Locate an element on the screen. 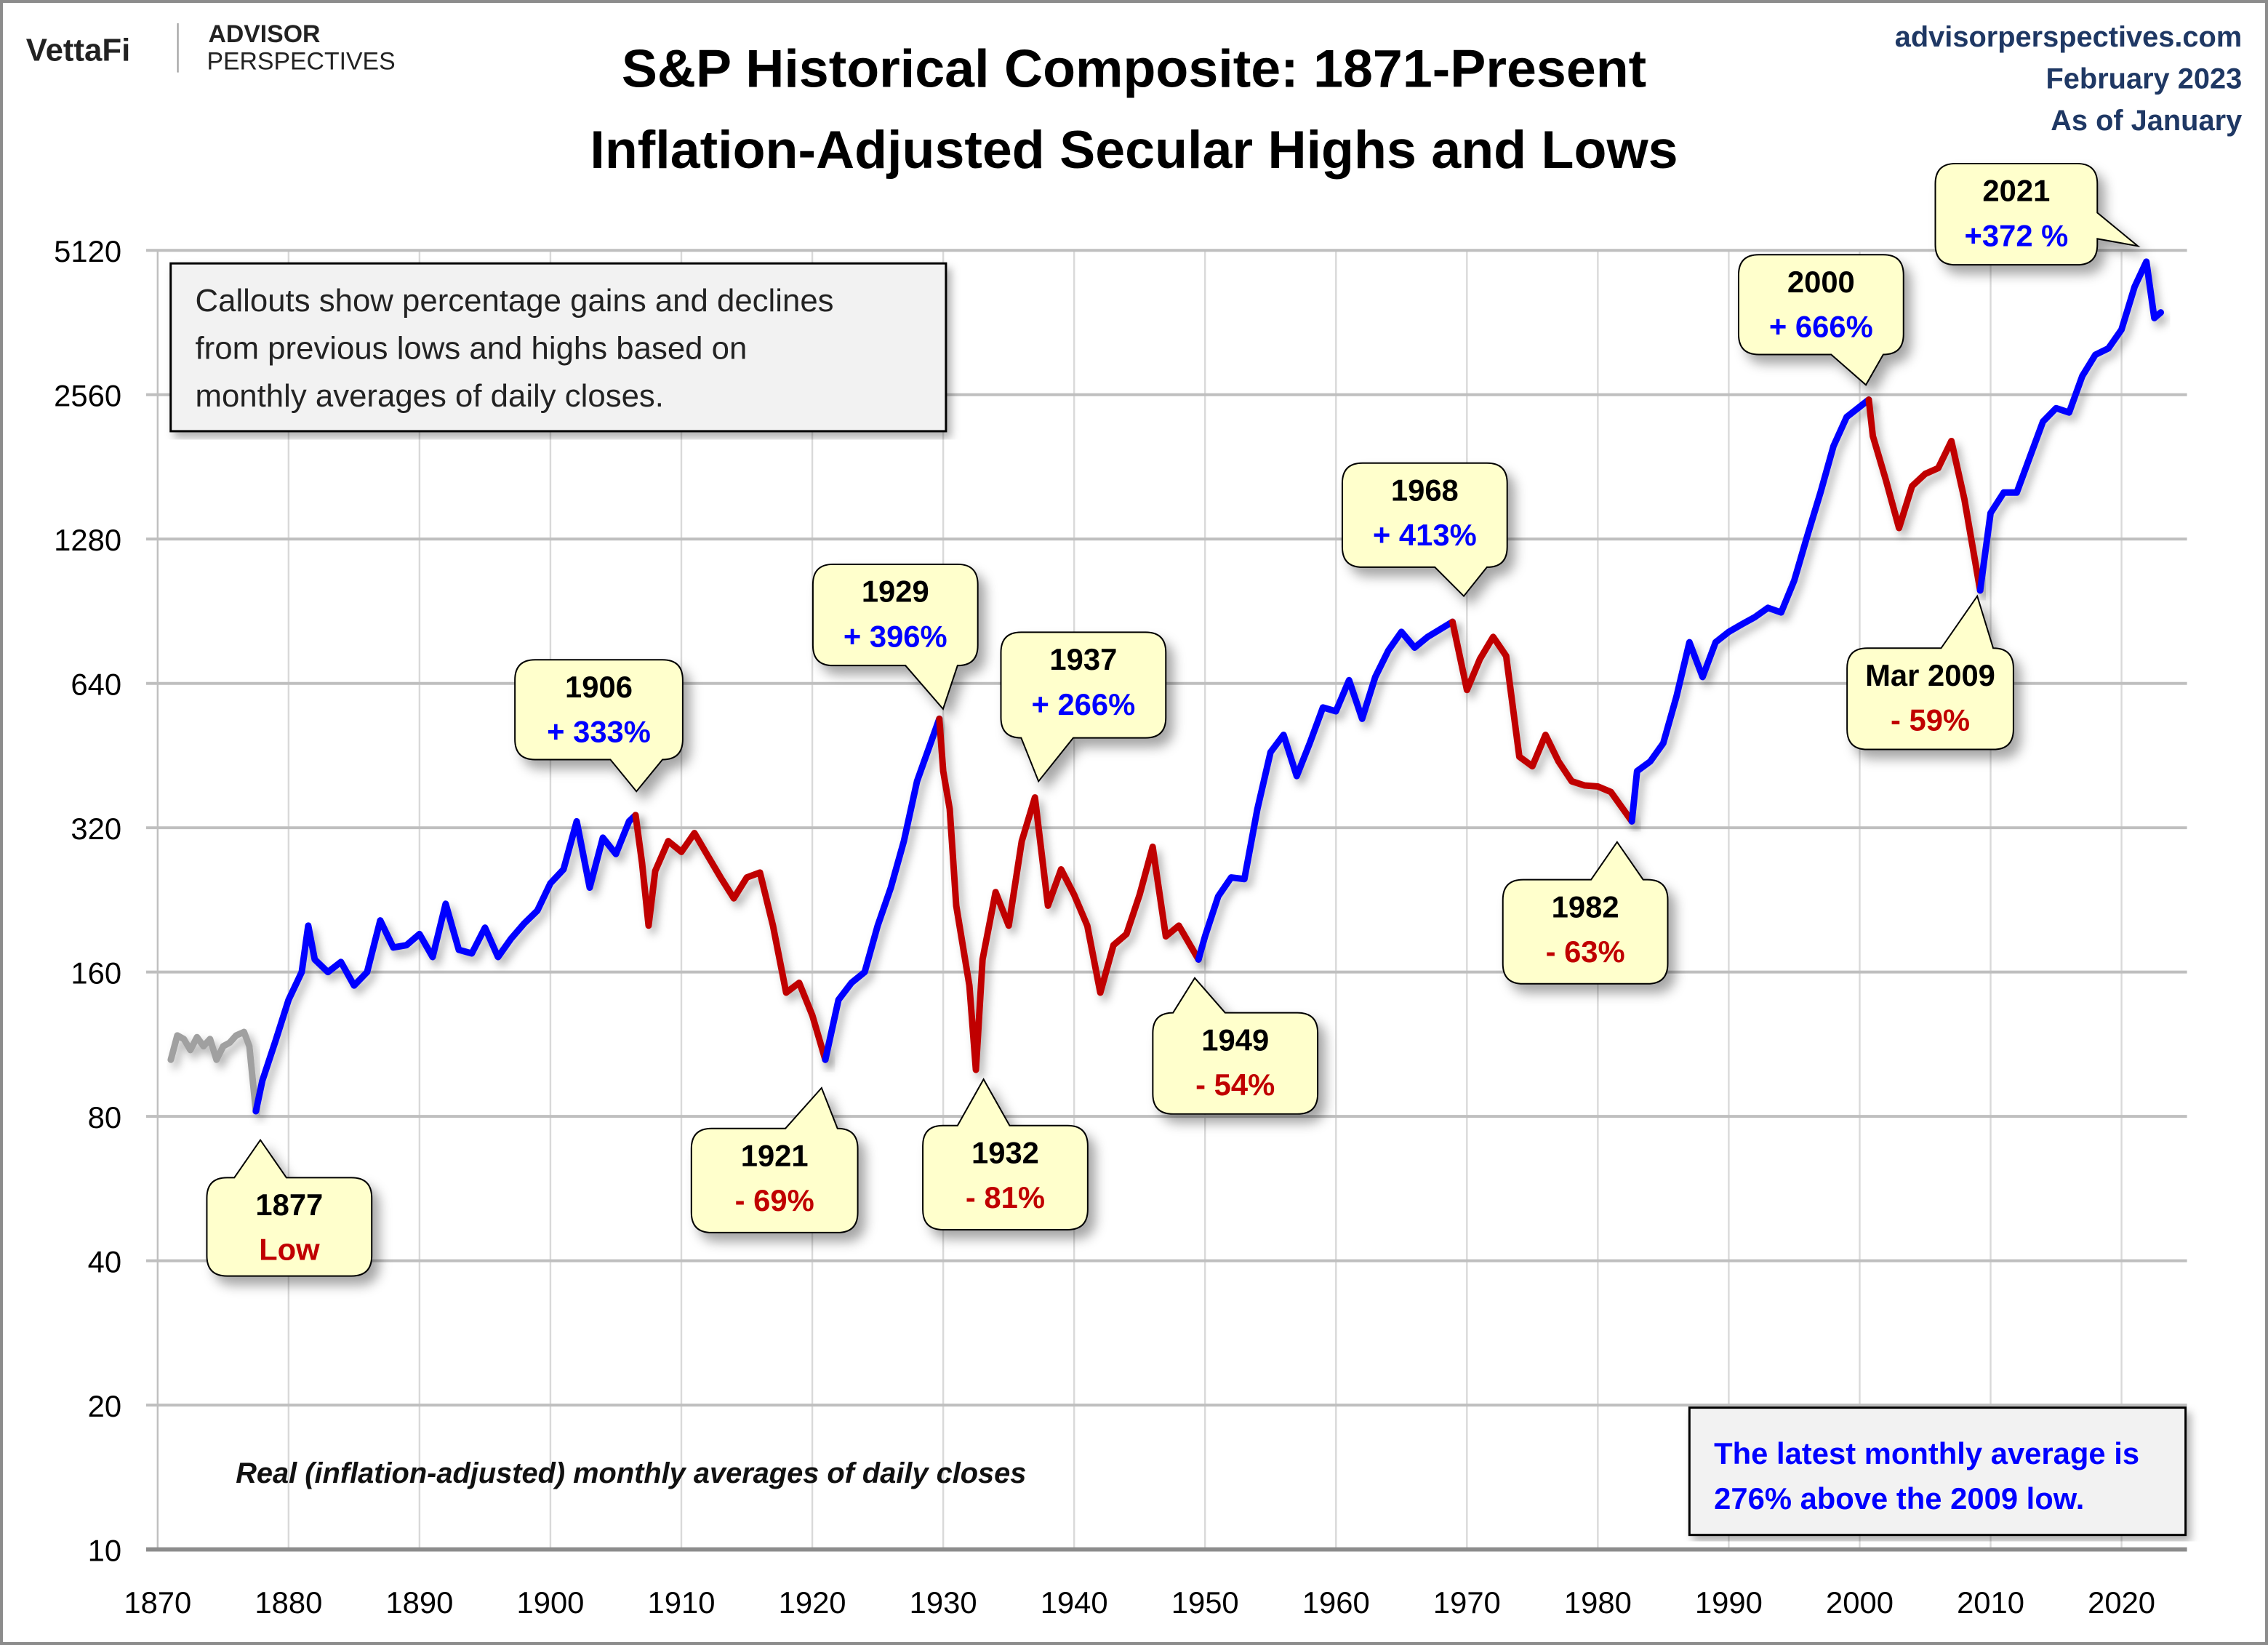 This screenshot has height=1645, width=2268. x-tick-label: 2000 is located at coordinates (1860, 1602).